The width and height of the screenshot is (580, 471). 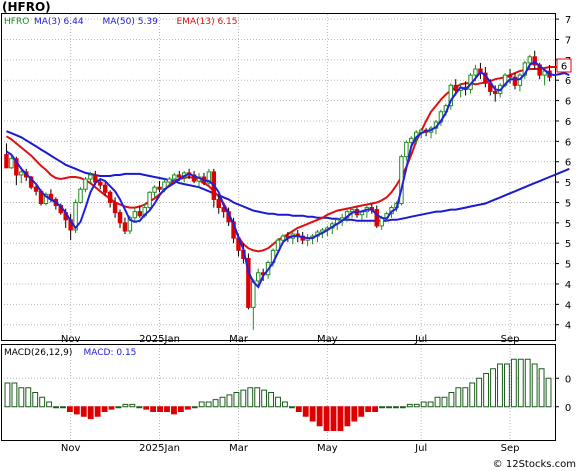 I want to click on price-x-tick-label: Mar, so click(x=239, y=339).